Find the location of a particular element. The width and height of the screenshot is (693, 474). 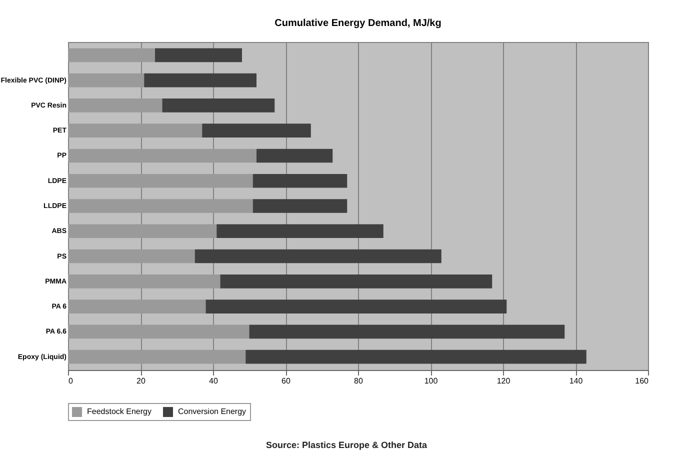

legend-label: Feedstock Energy is located at coordinates (119, 411).